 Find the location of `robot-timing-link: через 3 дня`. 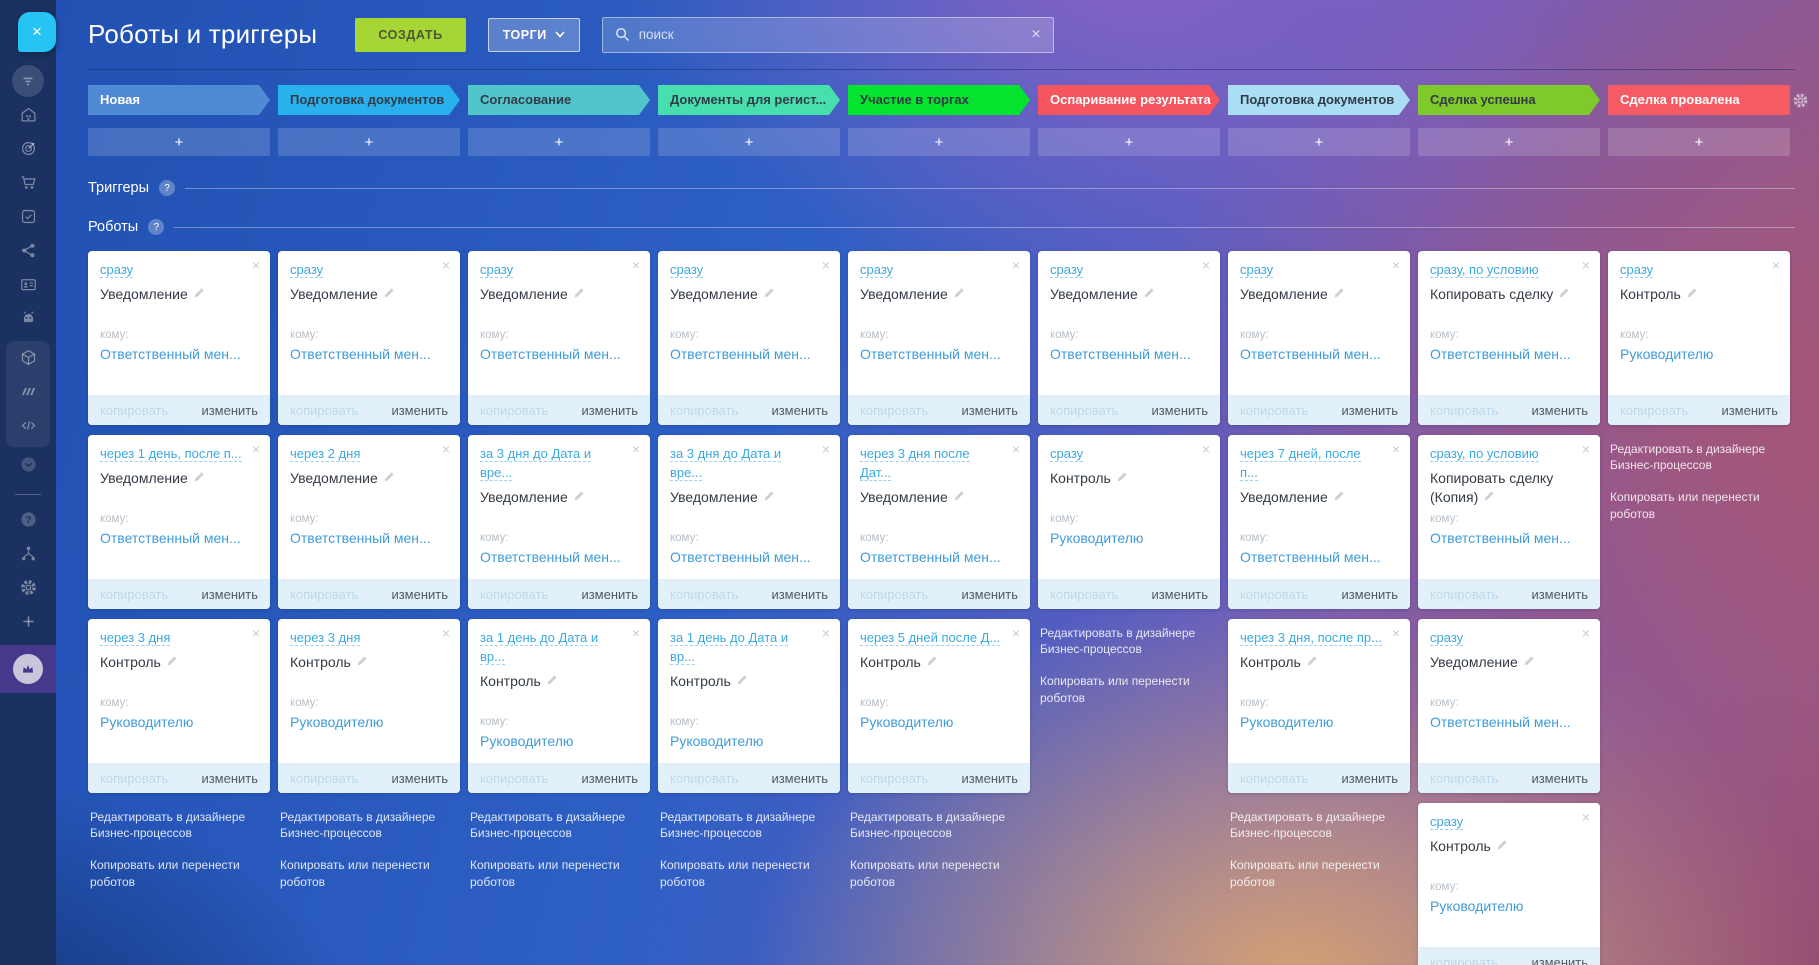

robot-timing-link: через 3 дня is located at coordinates (325, 638).